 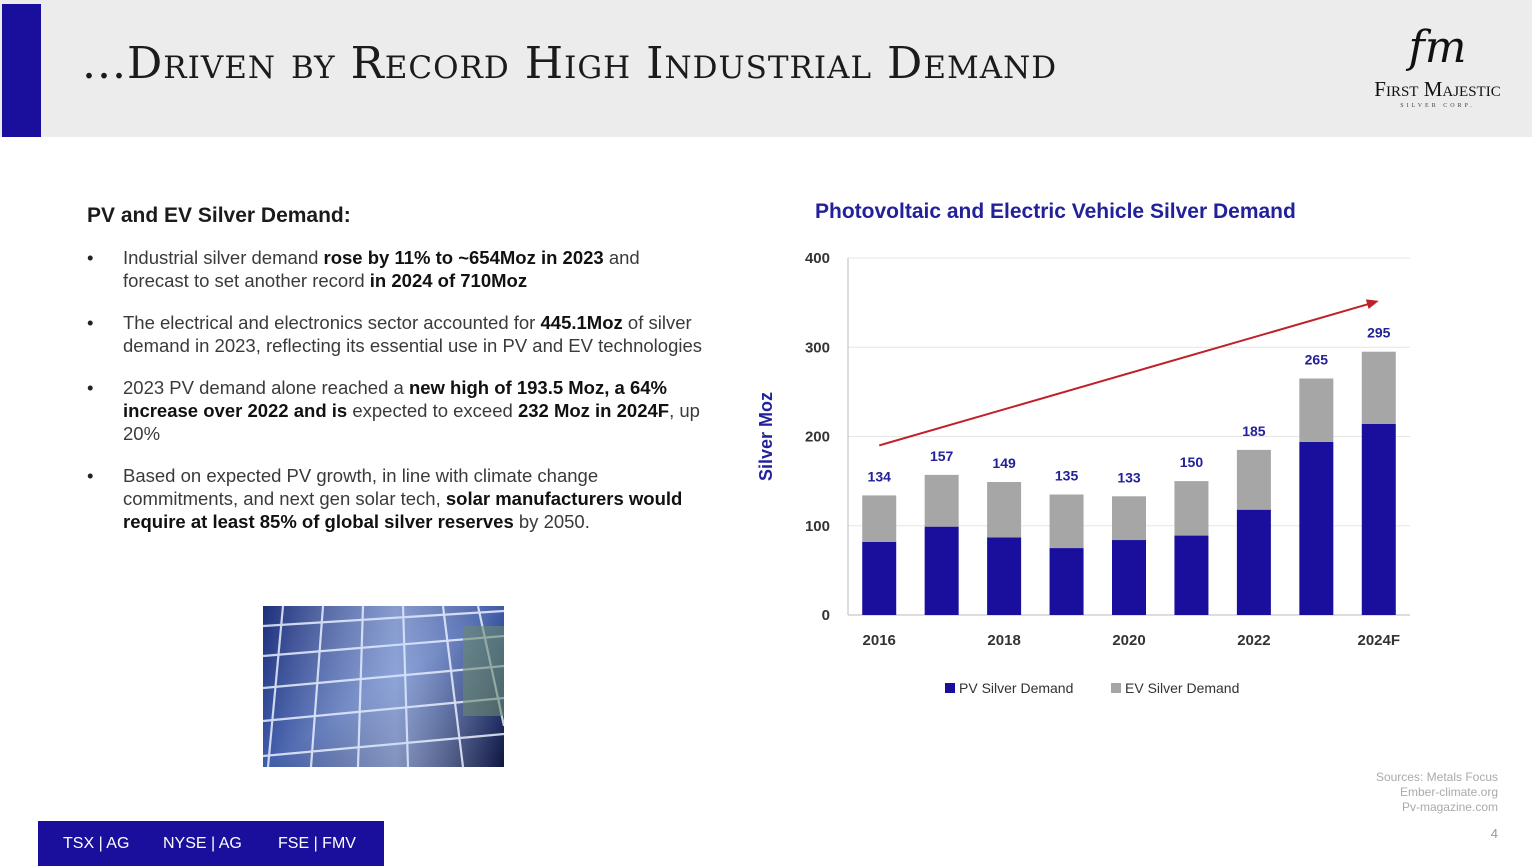 What do you see at coordinates (1016, 688) in the screenshot?
I see `legend-label-pv: PV Silver Demand` at bounding box center [1016, 688].